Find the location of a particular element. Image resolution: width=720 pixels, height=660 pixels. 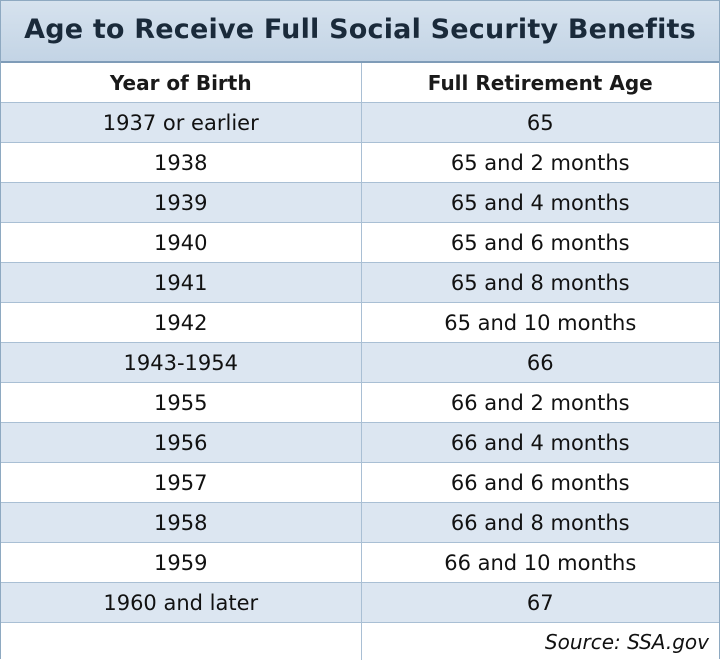

year-cell: 1958 is located at coordinates (181, 523).